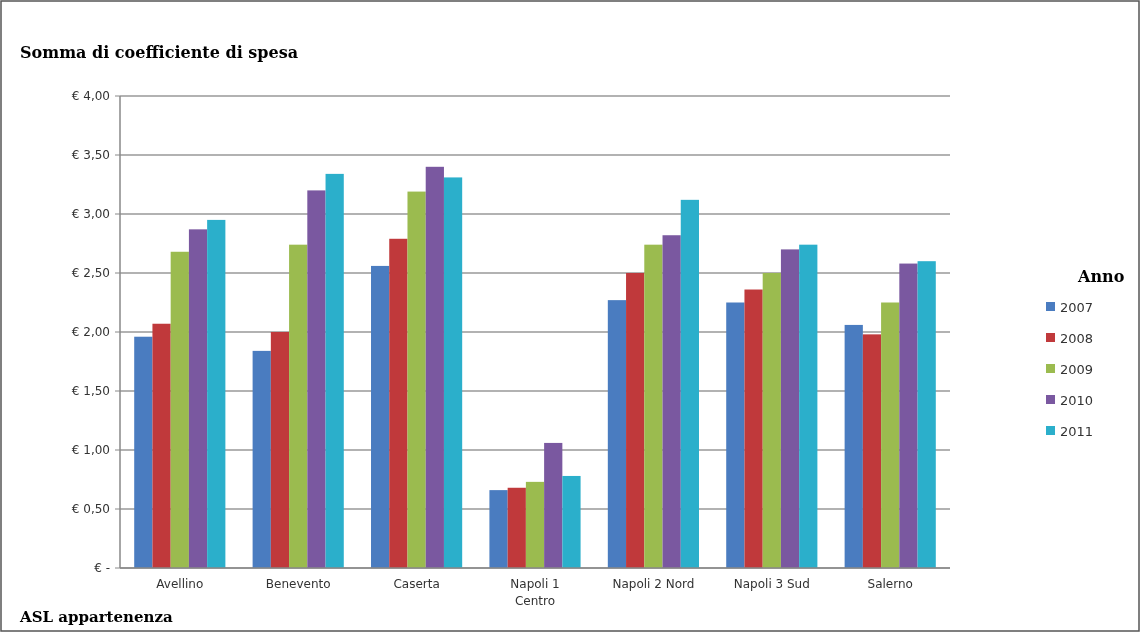  What do you see at coordinates (90, 96) in the screenshot?
I see `y-tick-label: € 4,00` at bounding box center [90, 96].